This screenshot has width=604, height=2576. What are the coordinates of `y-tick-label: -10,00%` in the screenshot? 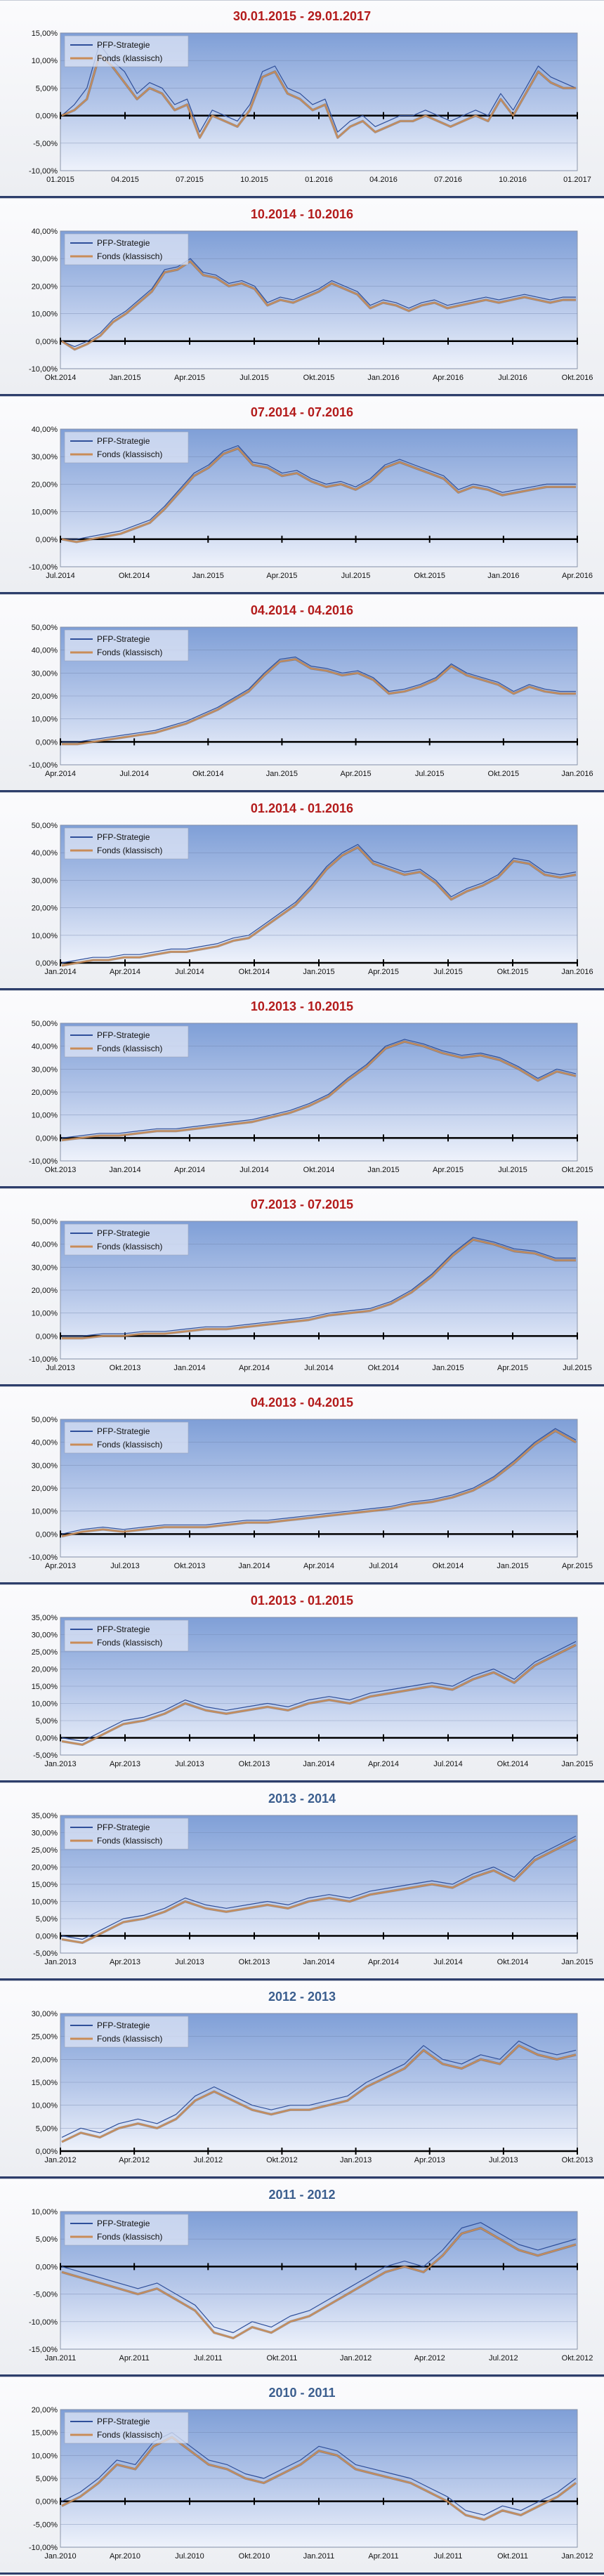 It's located at (43, 567).